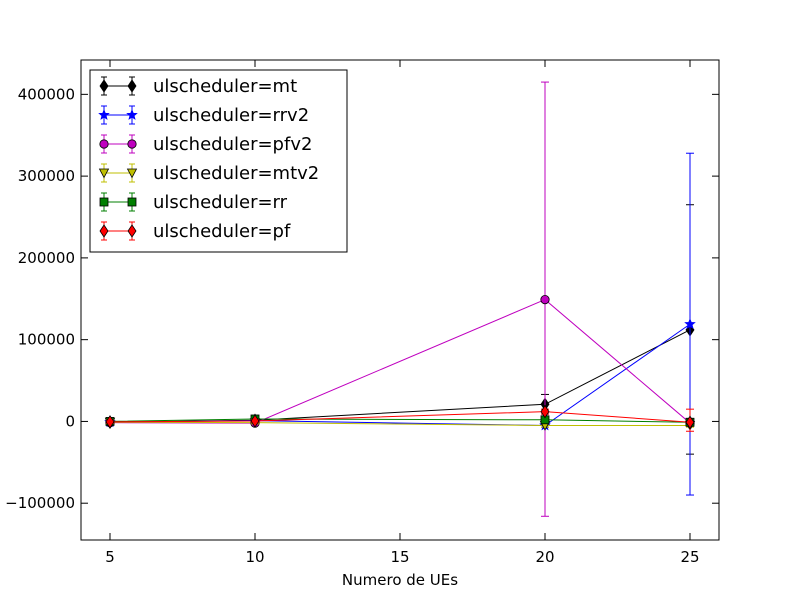 The height and width of the screenshot is (600, 800). I want to click on y-tick-label: 300000, so click(46, 176).